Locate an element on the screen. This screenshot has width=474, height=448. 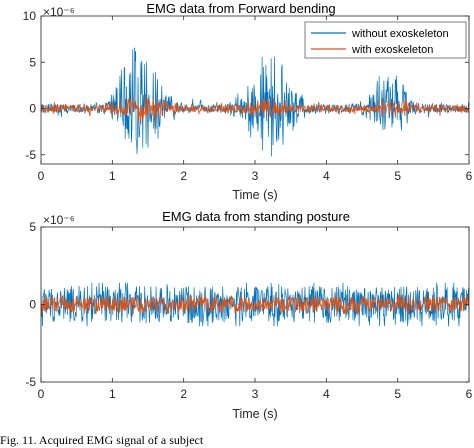
chart2-series-group is located at coordinates (255, 304).